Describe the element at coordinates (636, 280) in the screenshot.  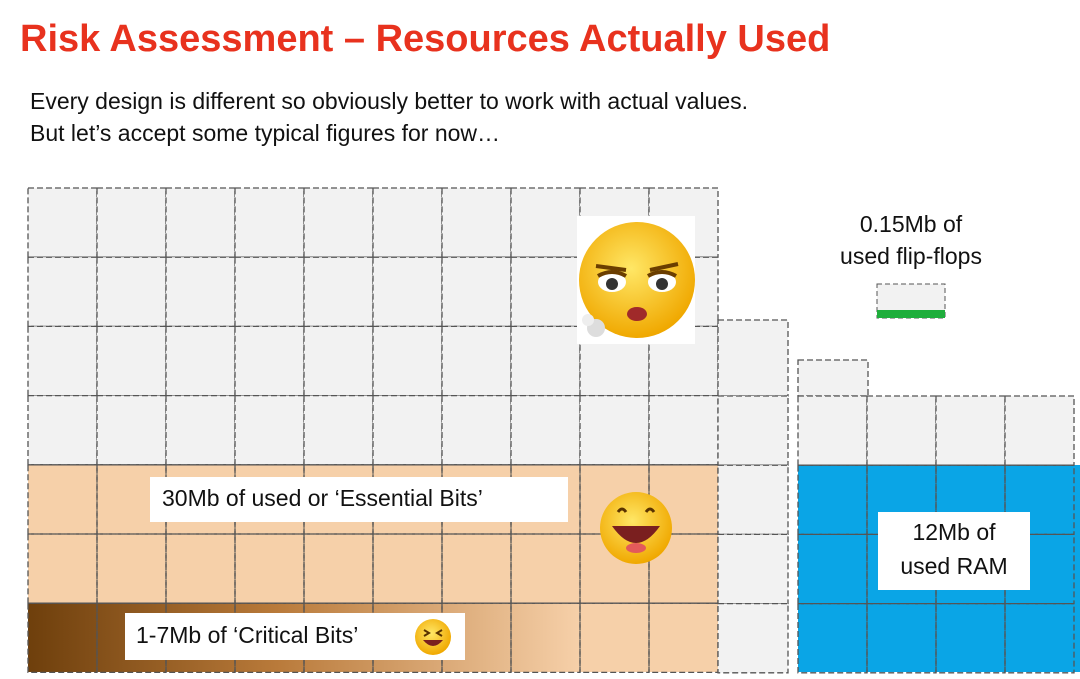
I see `tired-emoji` at that location.